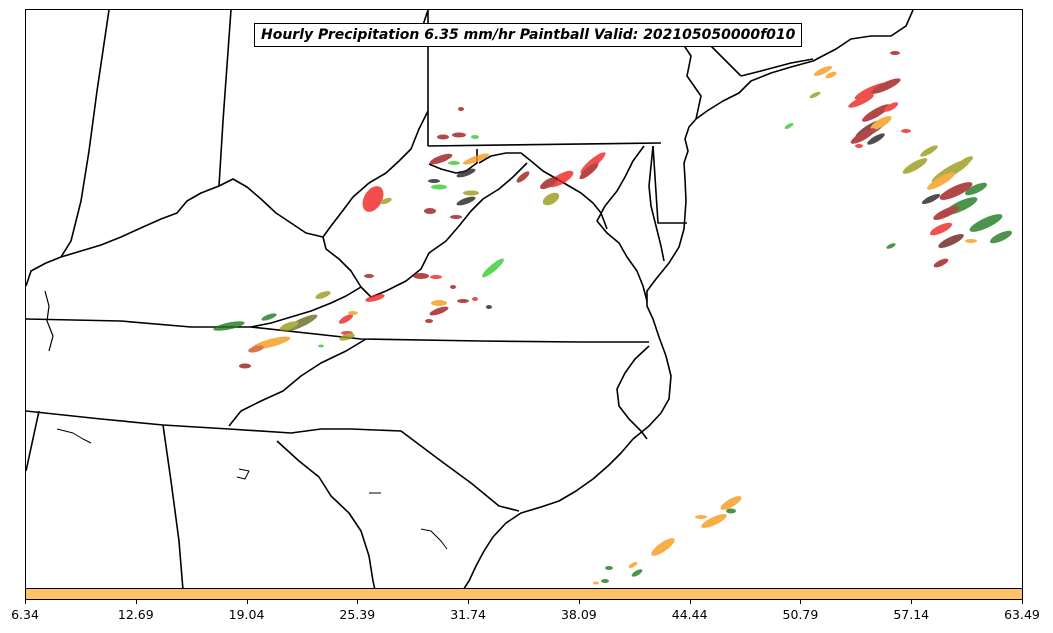 This screenshot has height=633, width=1053. What do you see at coordinates (524, 594) in the screenshot?
I see `colorbar` at bounding box center [524, 594].